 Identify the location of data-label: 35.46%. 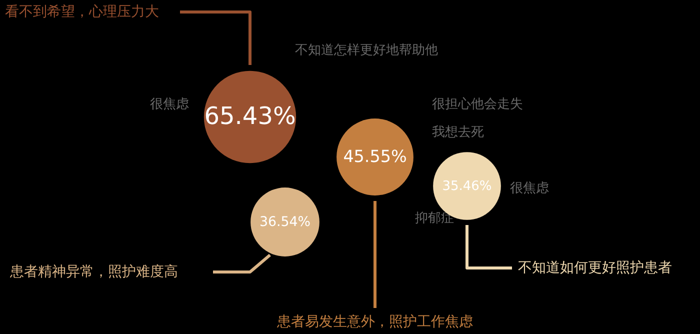
(467, 186).